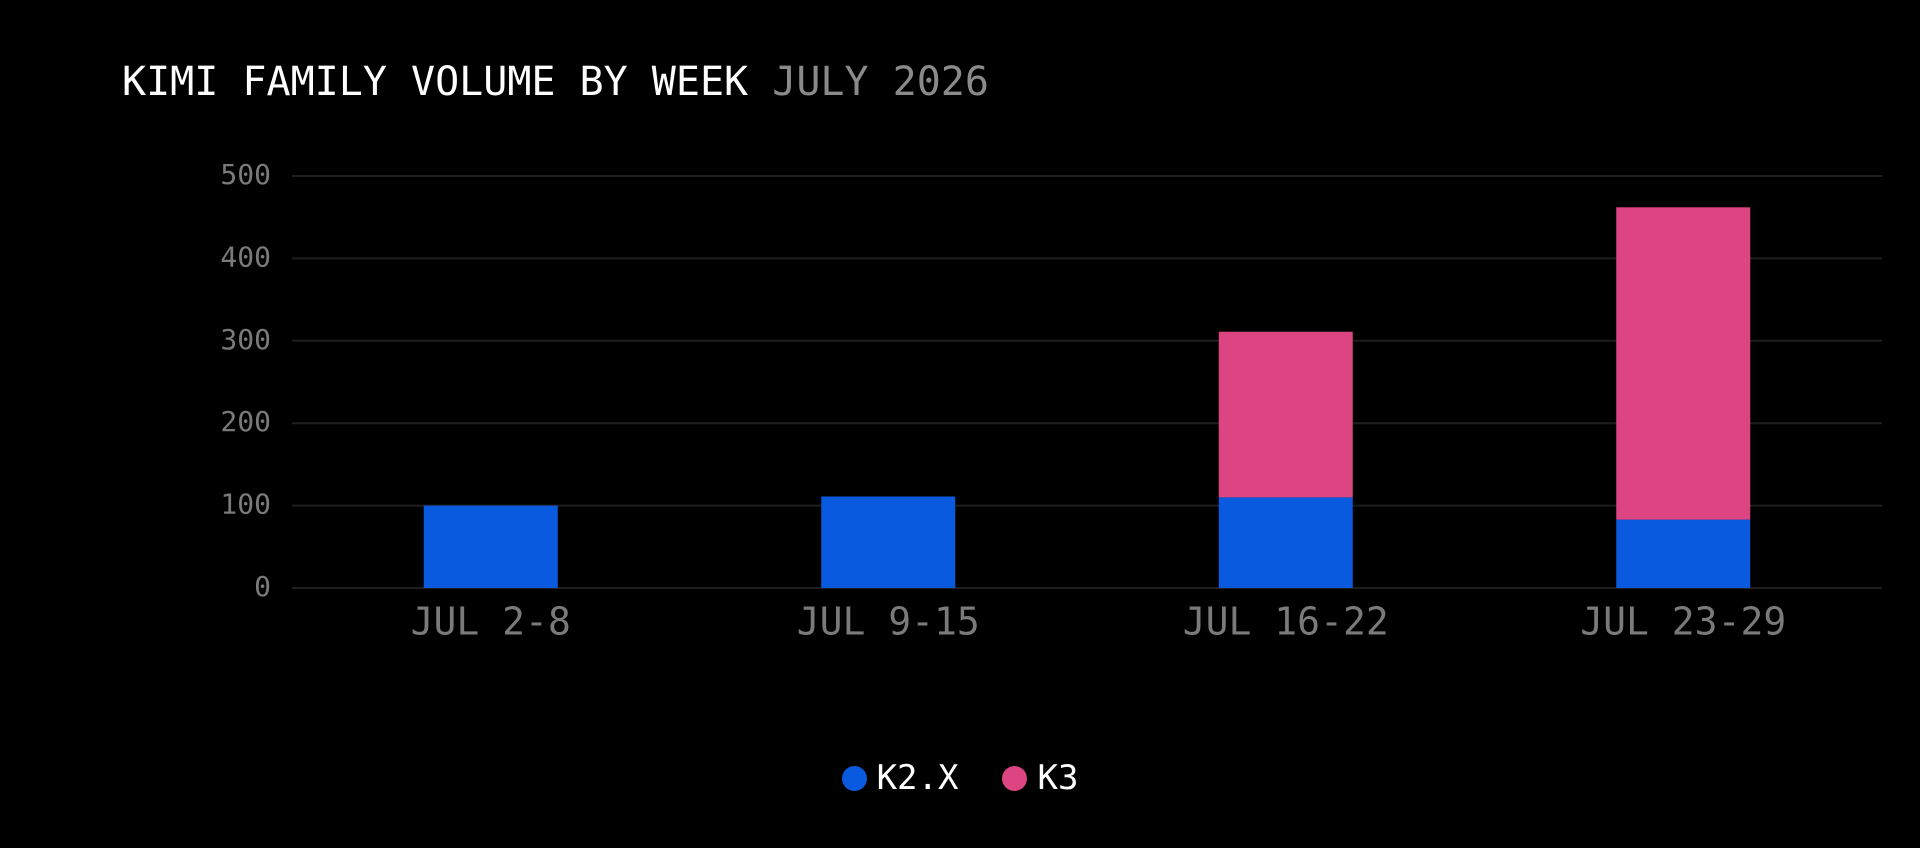  Describe the element at coordinates (888, 622) in the screenshot. I see `x-tick-label: JUL 9-15` at that location.